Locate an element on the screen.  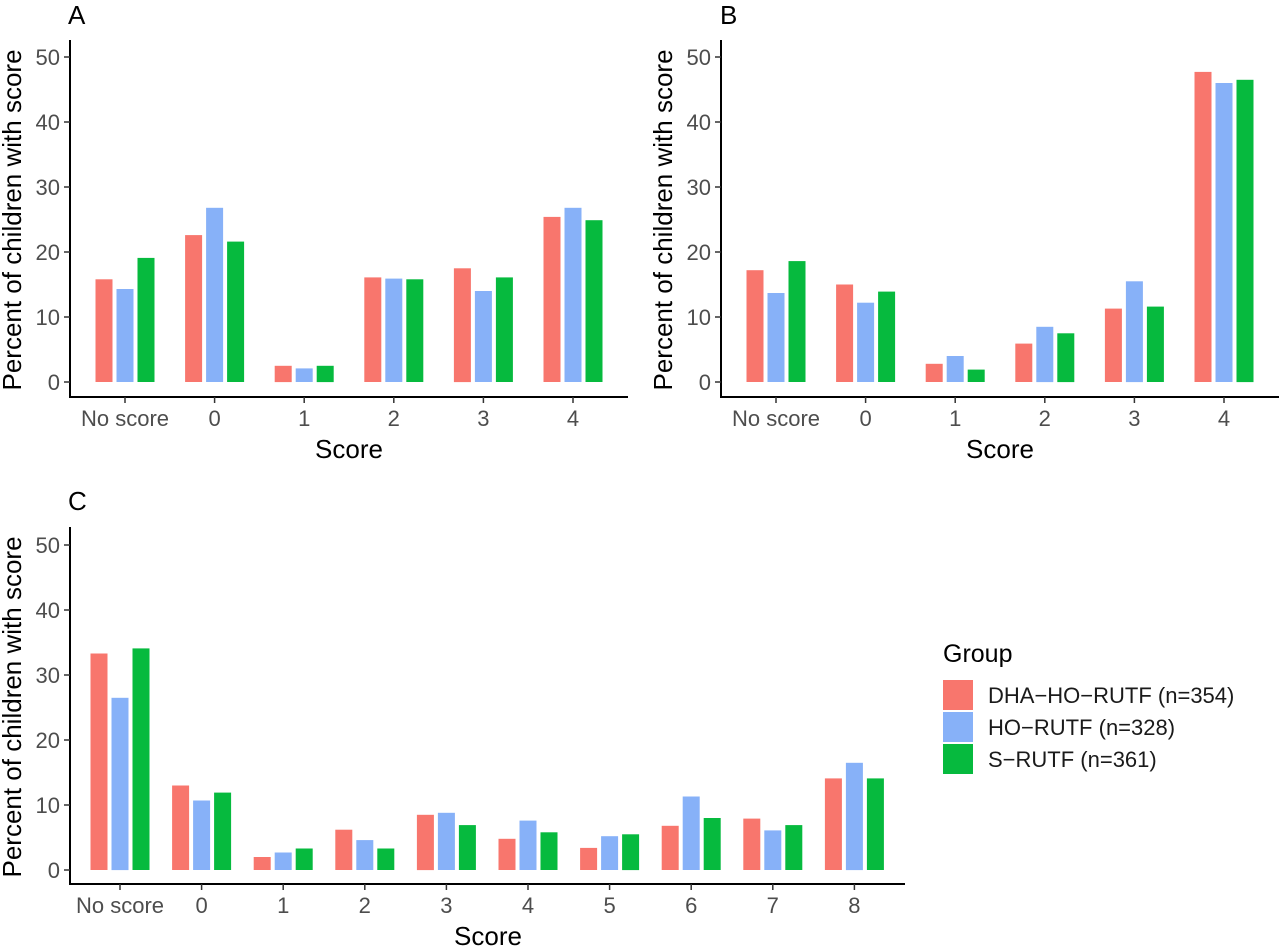
x-tick-label-a-5: 4 is located at coordinates (573, 418).